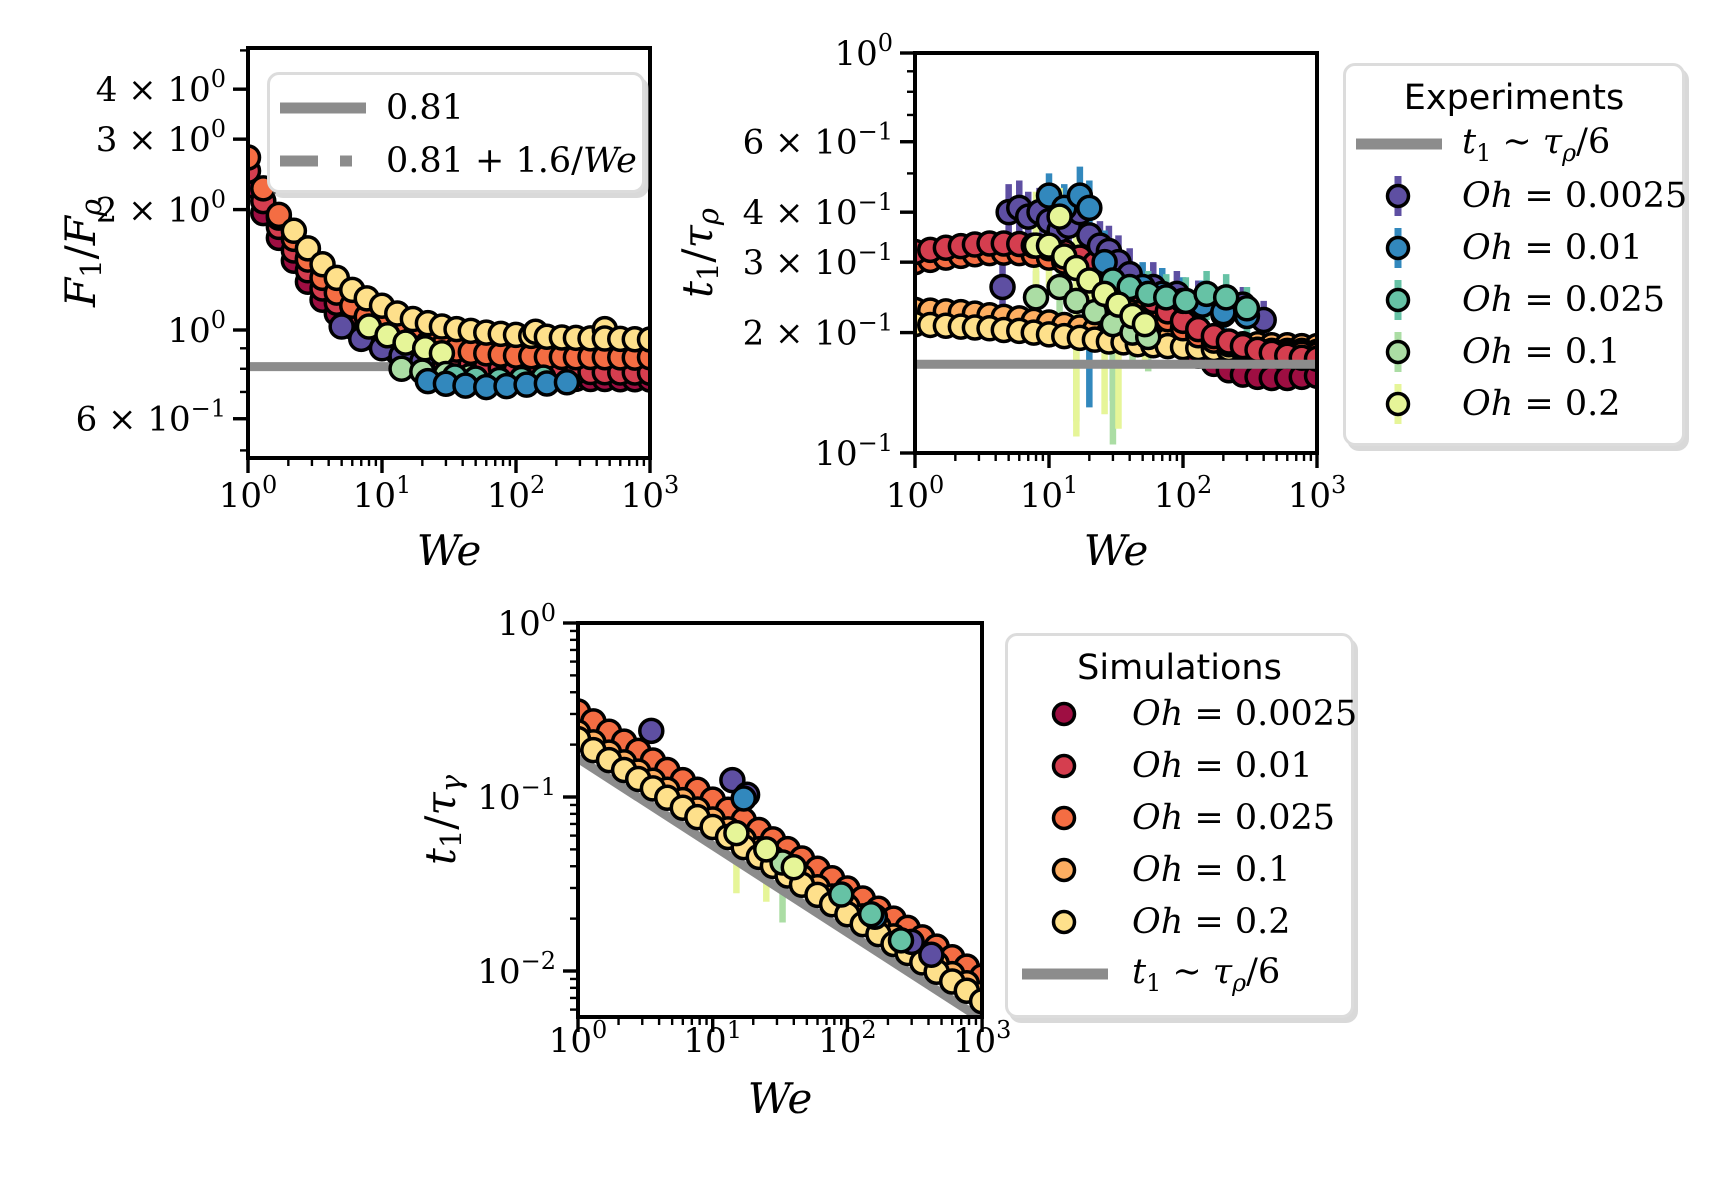 The height and width of the screenshot is (1181, 1712). Describe the element at coordinates (382, 493) in the screenshot. I see `tick-label: 10¹` at that location.